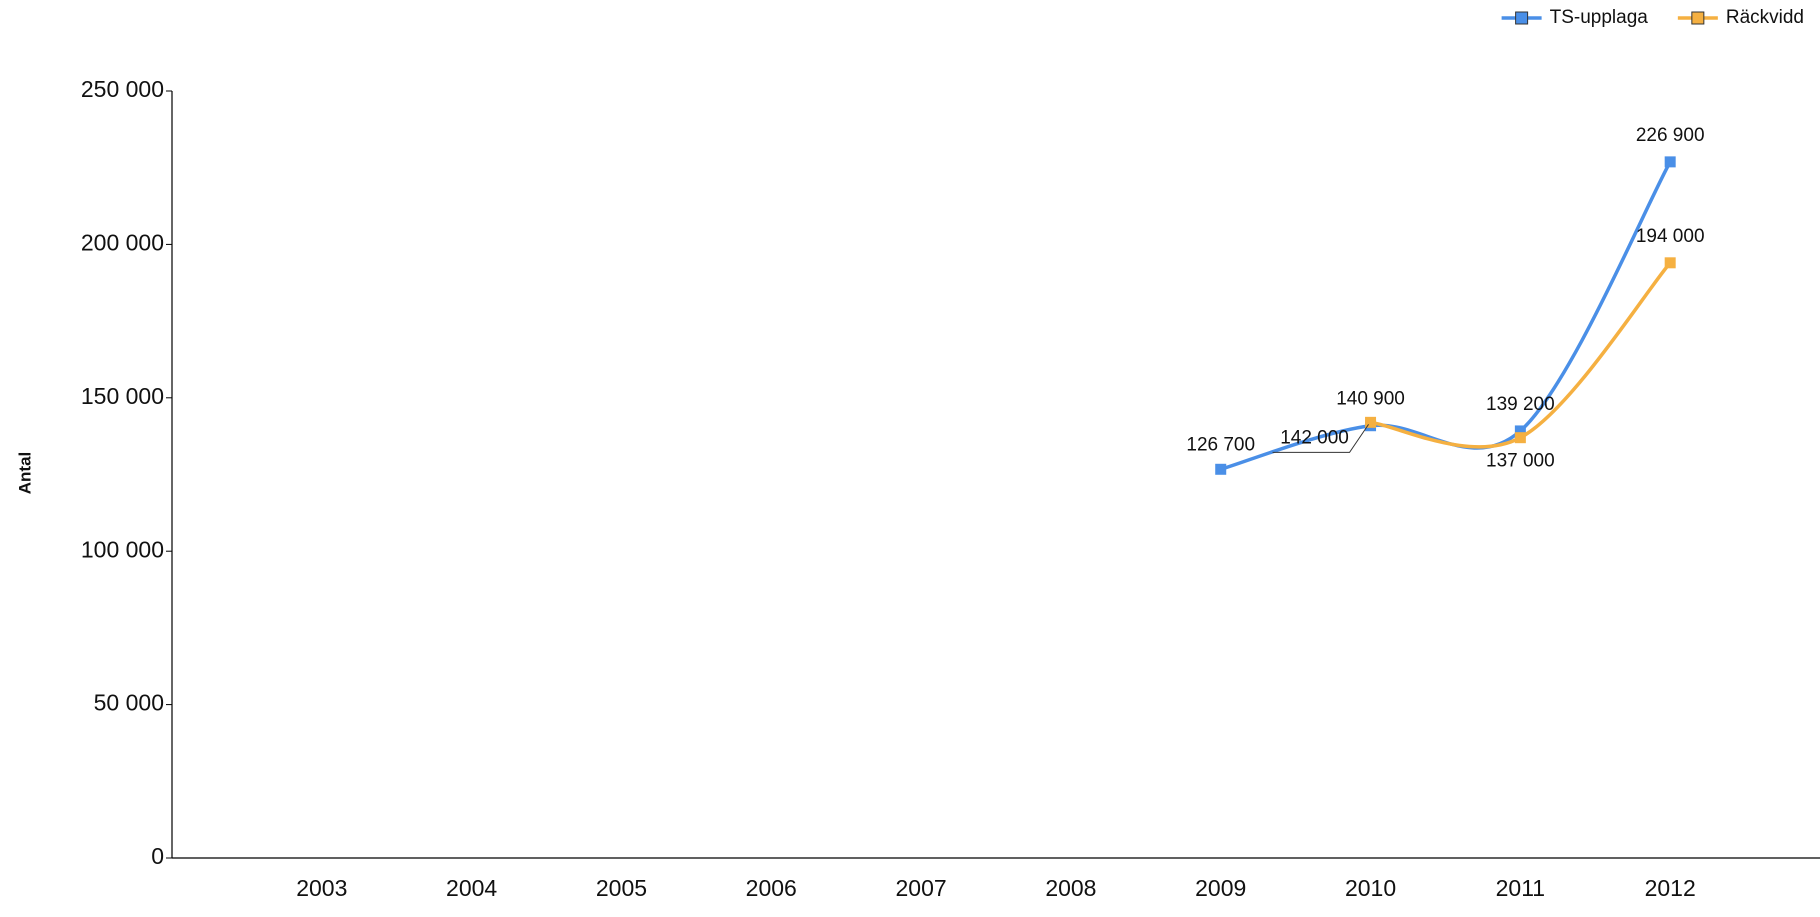 The width and height of the screenshot is (1820, 917). Describe the element at coordinates (921, 888) in the screenshot. I see `x-tick-label: 2007` at that location.